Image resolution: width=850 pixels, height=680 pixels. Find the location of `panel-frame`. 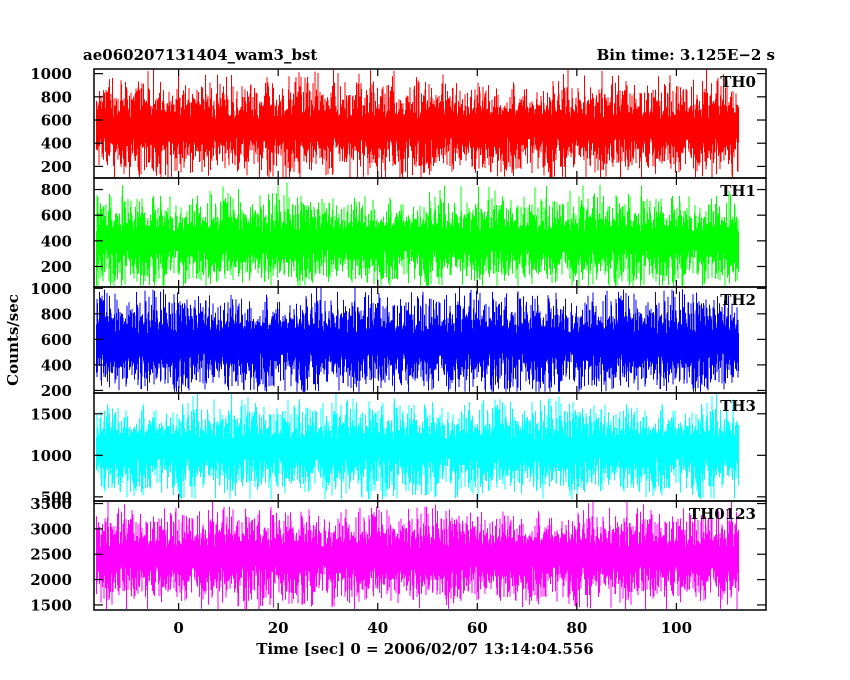

panel-frame is located at coordinates (430, 555).